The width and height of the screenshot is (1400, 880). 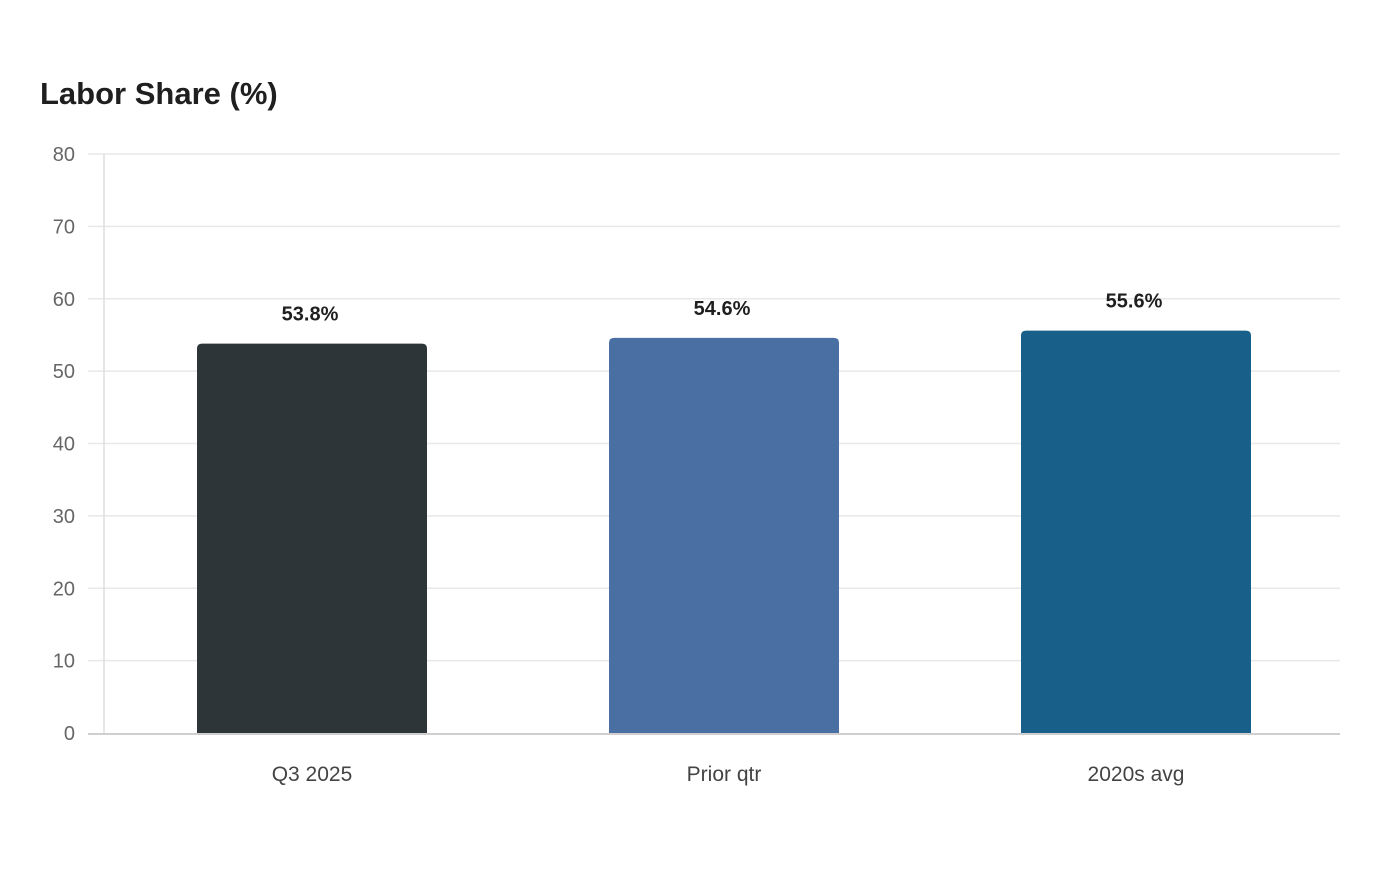 I want to click on bar-prior-qtr, so click(x=724, y=535).